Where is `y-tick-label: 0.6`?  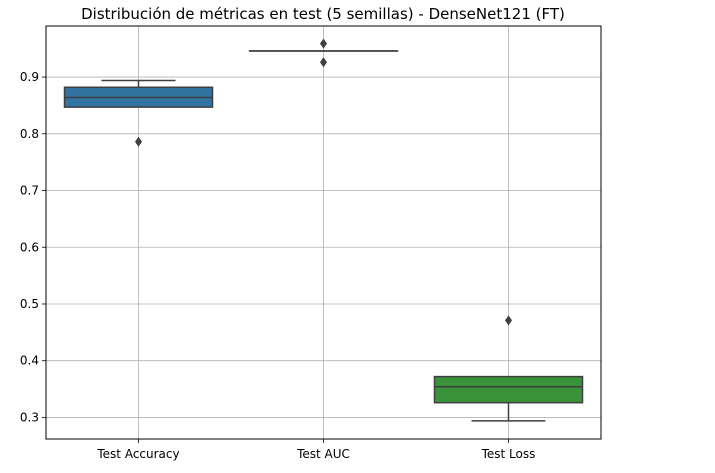 y-tick-label: 0.6 is located at coordinates (29, 247).